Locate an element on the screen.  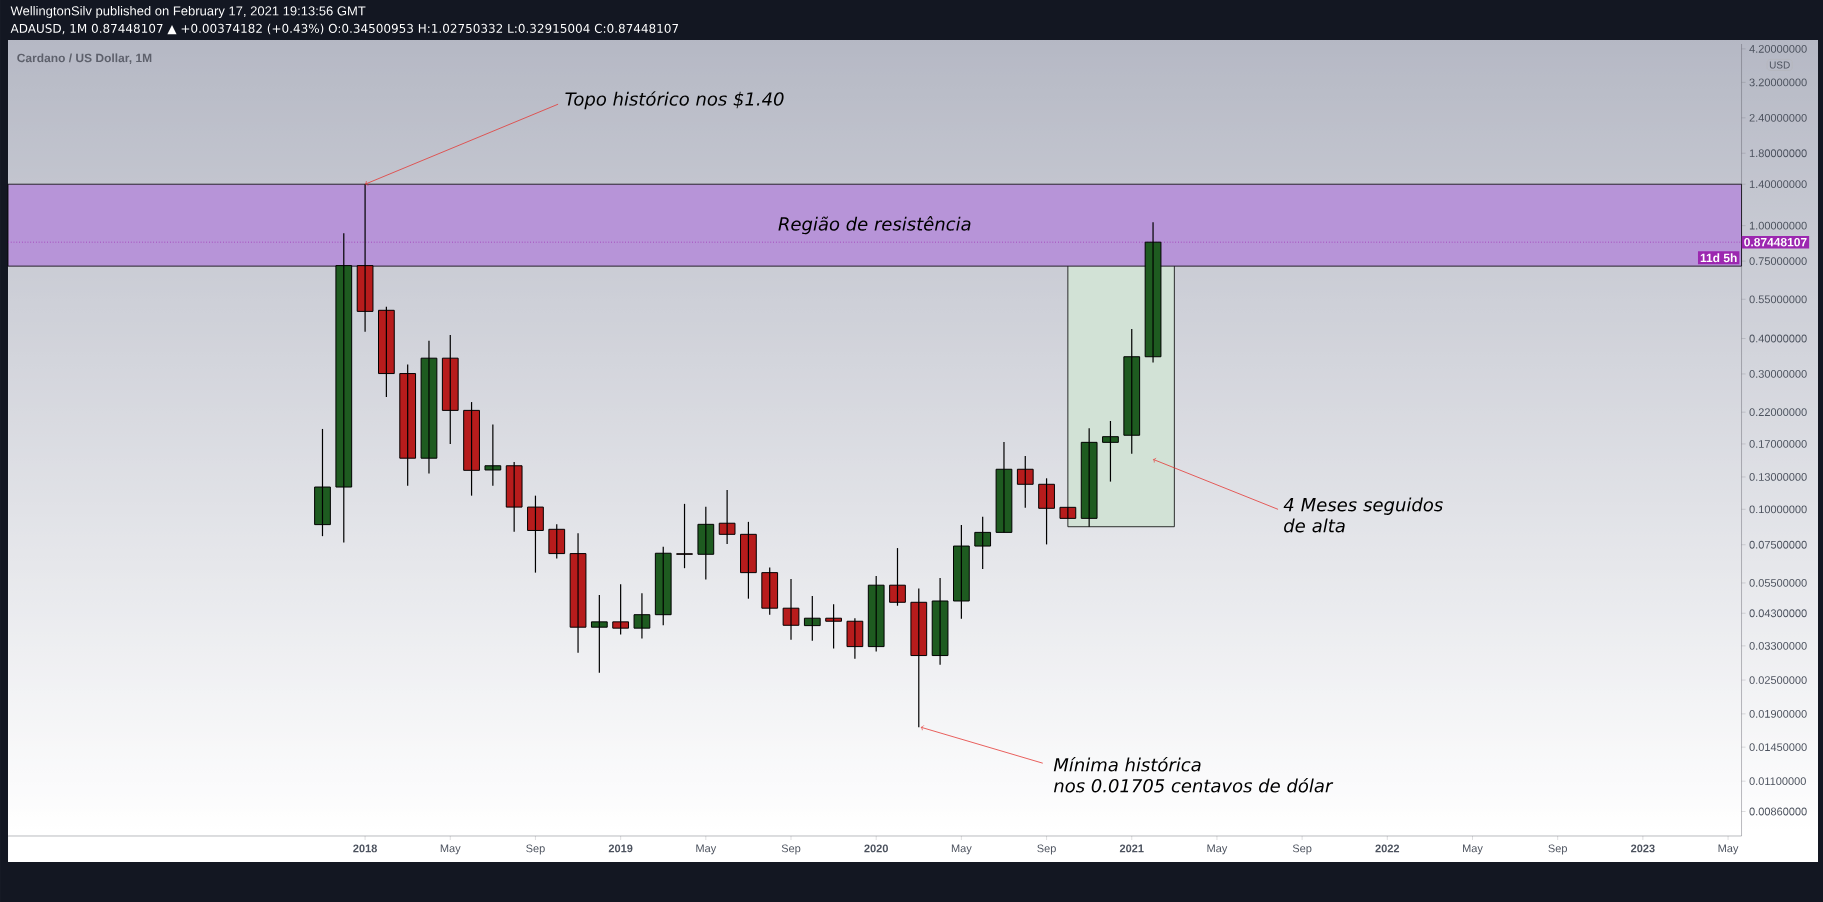
y-tick-label: 0.00860000 is located at coordinates (1778, 811).